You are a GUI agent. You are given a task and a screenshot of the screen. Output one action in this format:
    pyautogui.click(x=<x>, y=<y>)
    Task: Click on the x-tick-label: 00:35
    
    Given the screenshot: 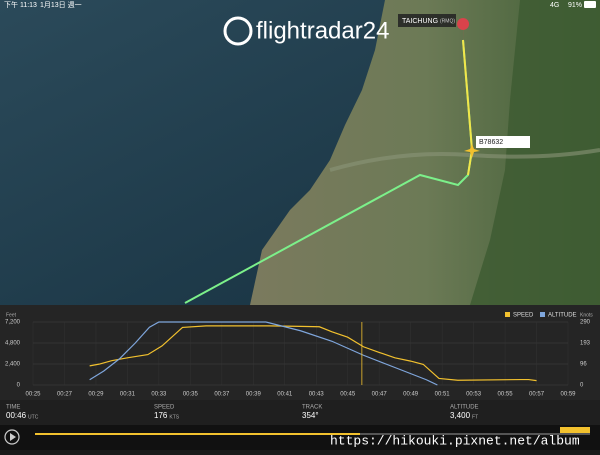 What is the action you would take?
    pyautogui.click(x=191, y=395)
    